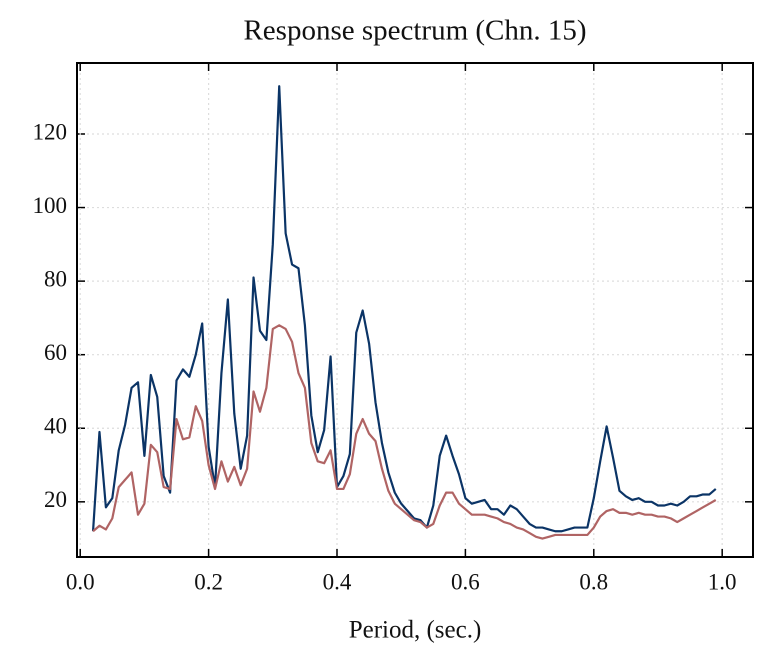 The width and height of the screenshot is (767, 663). What do you see at coordinates (50, 205) in the screenshot?
I see `y-tick-label: 100` at bounding box center [50, 205].